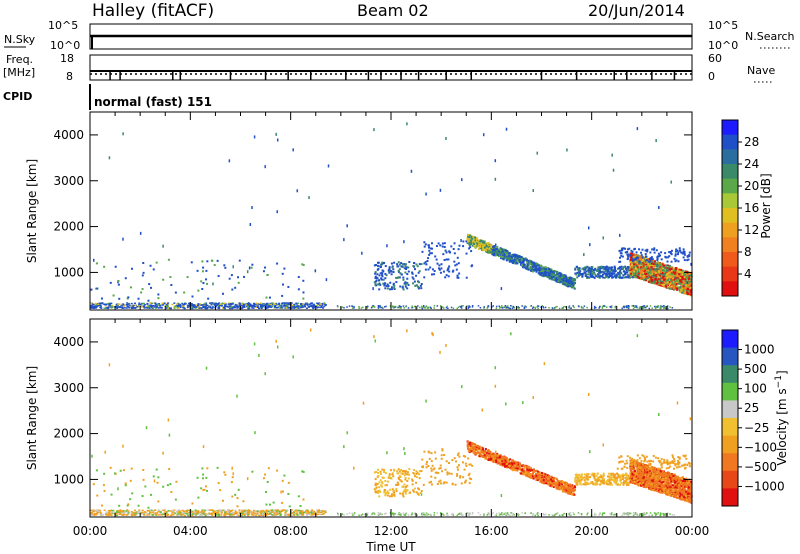 The height and width of the screenshot is (554, 800). I want to click on freq-tick-bottom-right: 0, so click(711, 76).